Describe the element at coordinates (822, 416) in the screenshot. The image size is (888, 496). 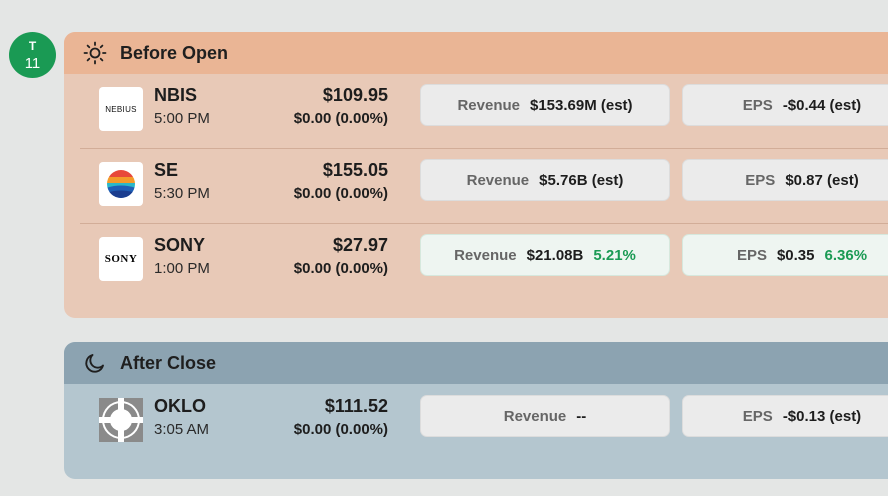
I see `eps-value: -$0.13 (est)` at that location.